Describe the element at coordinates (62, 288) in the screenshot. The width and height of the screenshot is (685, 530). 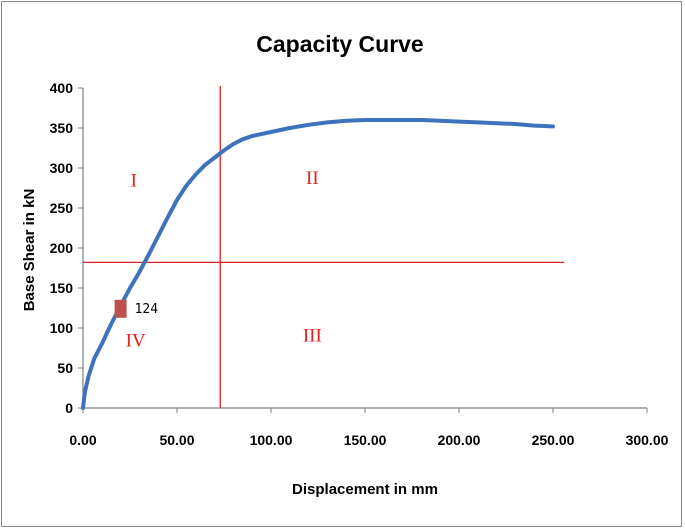
I see `y-tick-label: 150` at that location.